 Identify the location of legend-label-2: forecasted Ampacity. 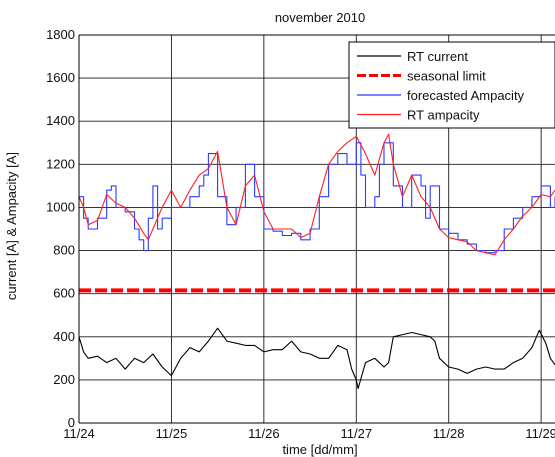
(466, 95).